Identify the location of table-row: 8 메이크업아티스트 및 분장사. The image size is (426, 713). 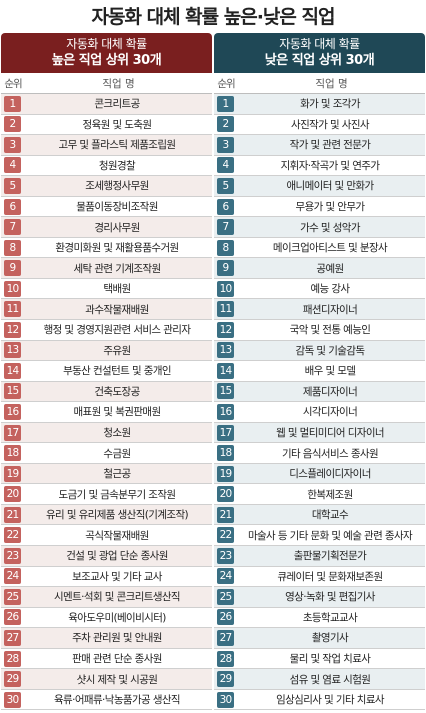
(319, 248).